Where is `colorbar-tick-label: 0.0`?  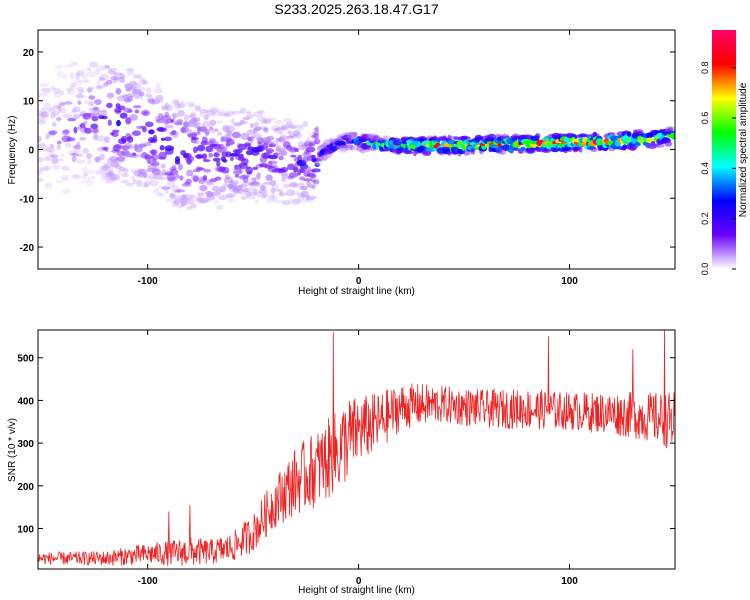
colorbar-tick-label: 0.0 is located at coordinates (705, 269).